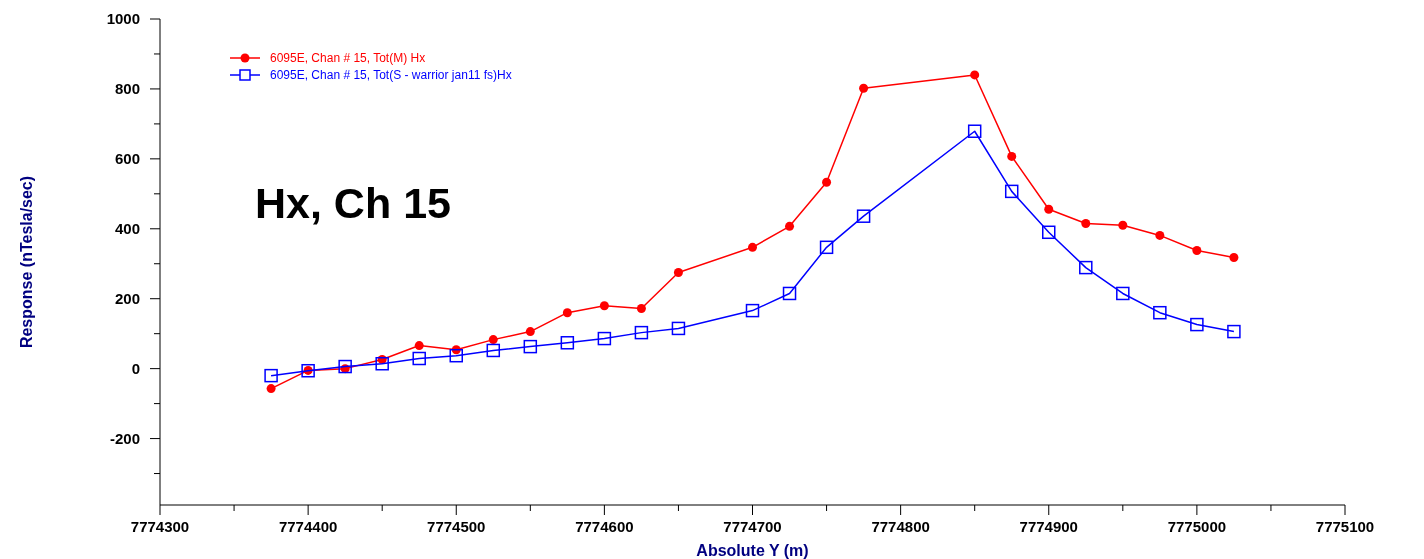  What do you see at coordinates (1345, 526) in the screenshot?
I see `x-tick-label: 7775100` at bounding box center [1345, 526].